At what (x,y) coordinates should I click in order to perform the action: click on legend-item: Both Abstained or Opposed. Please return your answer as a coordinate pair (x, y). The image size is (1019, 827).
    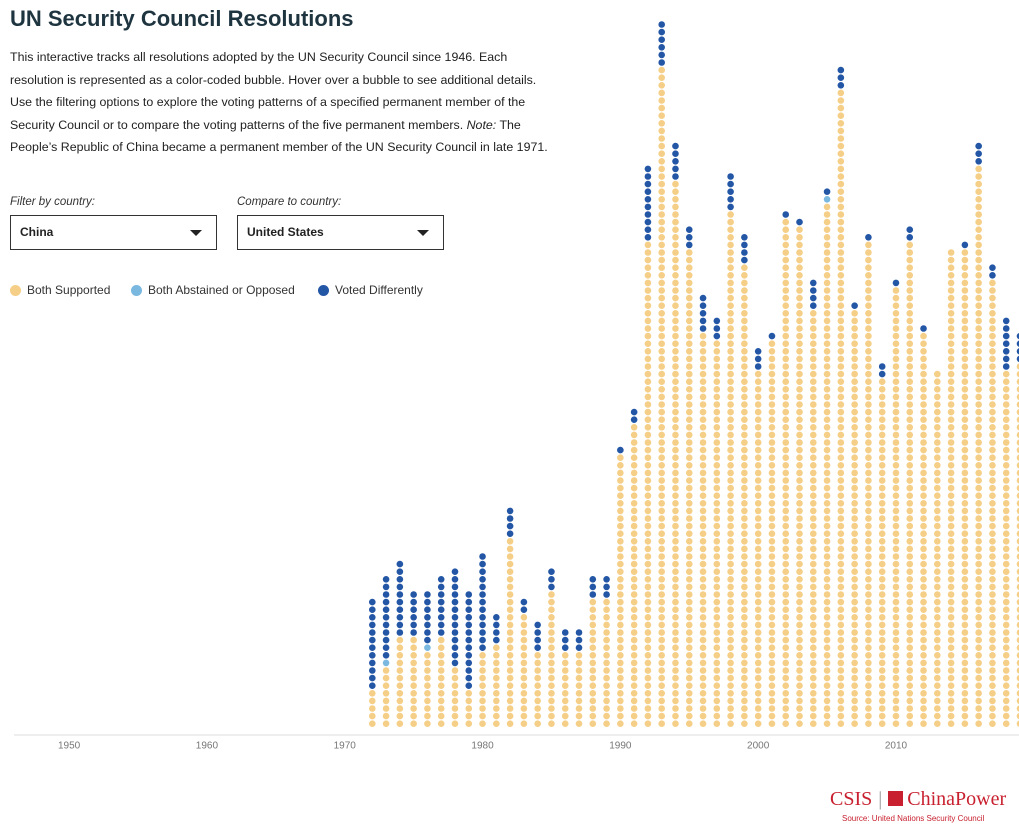
    Looking at the image, I should click on (213, 290).